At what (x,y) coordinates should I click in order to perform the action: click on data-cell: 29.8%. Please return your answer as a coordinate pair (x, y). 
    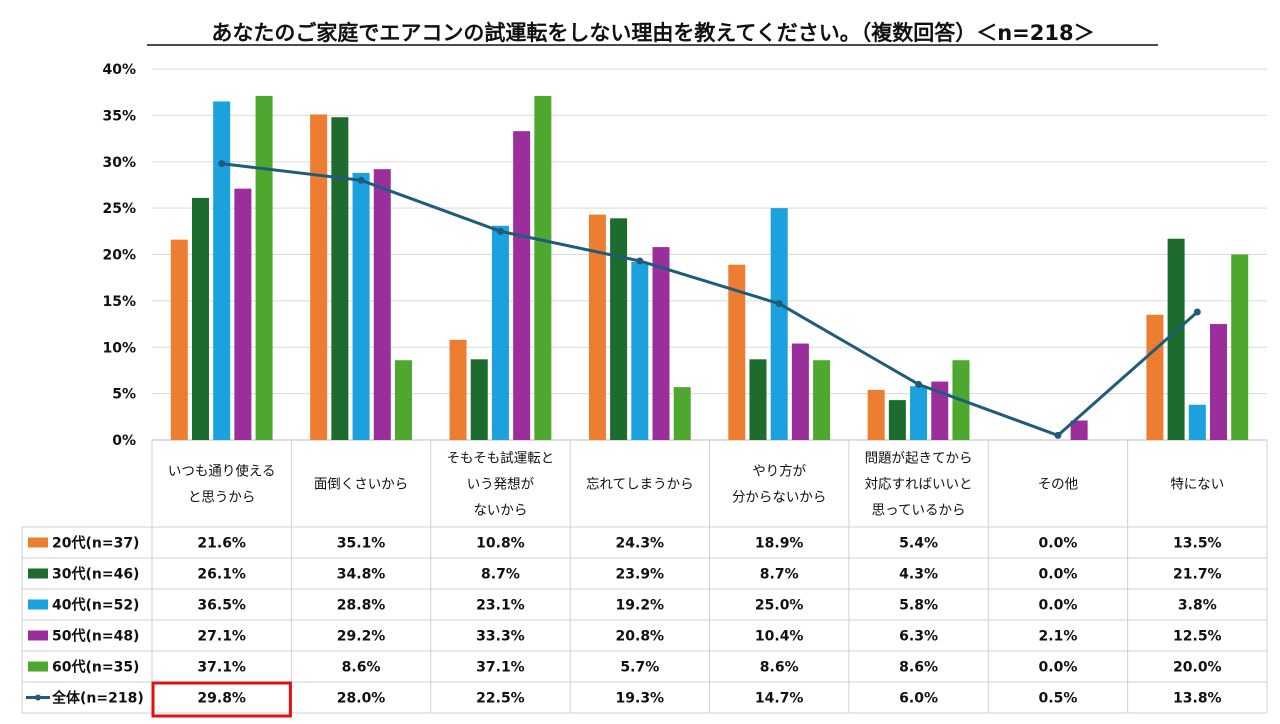
    Looking at the image, I should click on (221, 699).